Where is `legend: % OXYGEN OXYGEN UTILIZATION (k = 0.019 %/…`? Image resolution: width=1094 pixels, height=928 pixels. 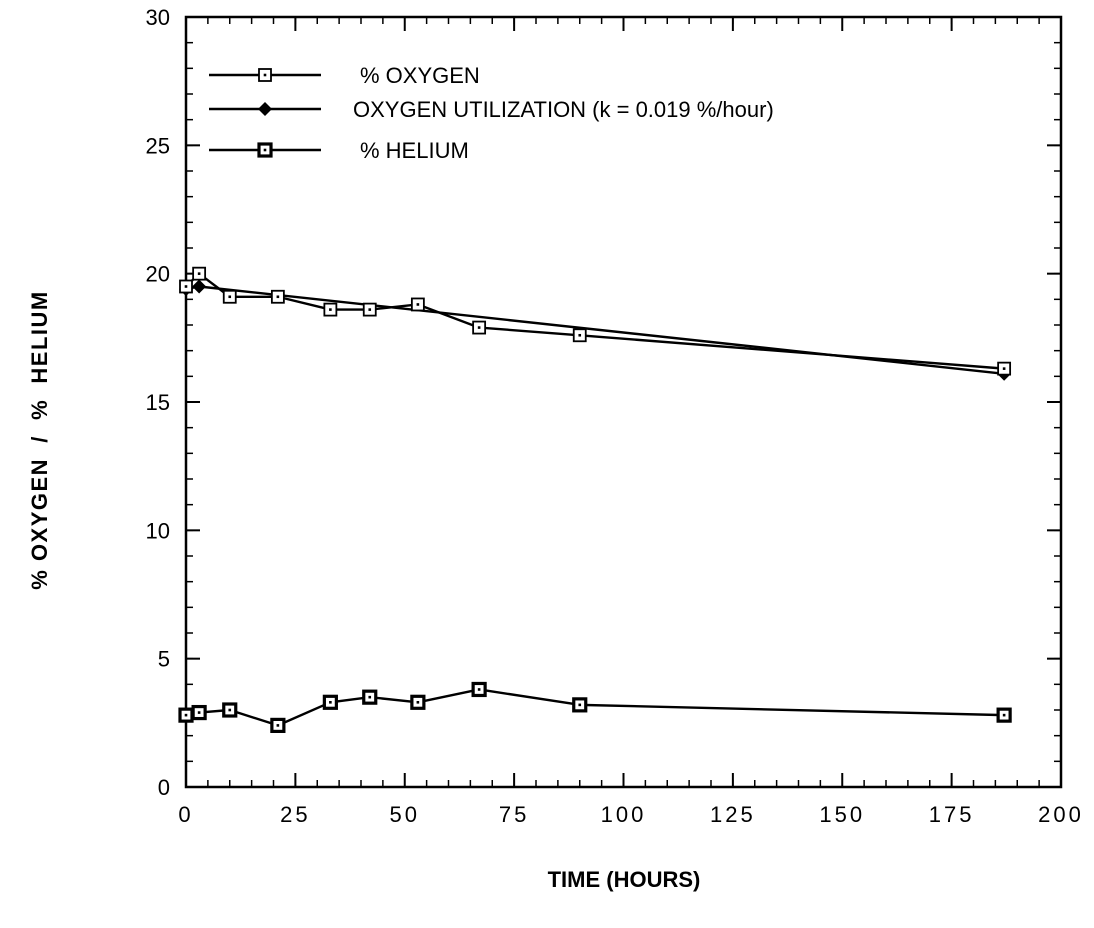
legend: % OXYGEN OXYGEN UTILIZATION (k = 0.019 %/… is located at coordinates (491, 113).